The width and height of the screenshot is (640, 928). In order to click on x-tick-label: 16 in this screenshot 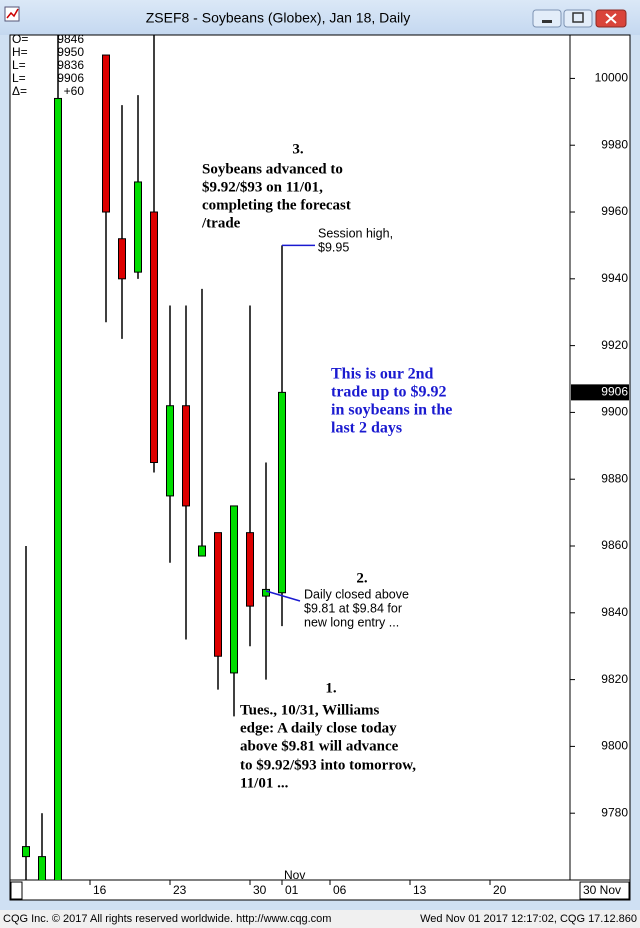, I will do `click(100, 890)`.